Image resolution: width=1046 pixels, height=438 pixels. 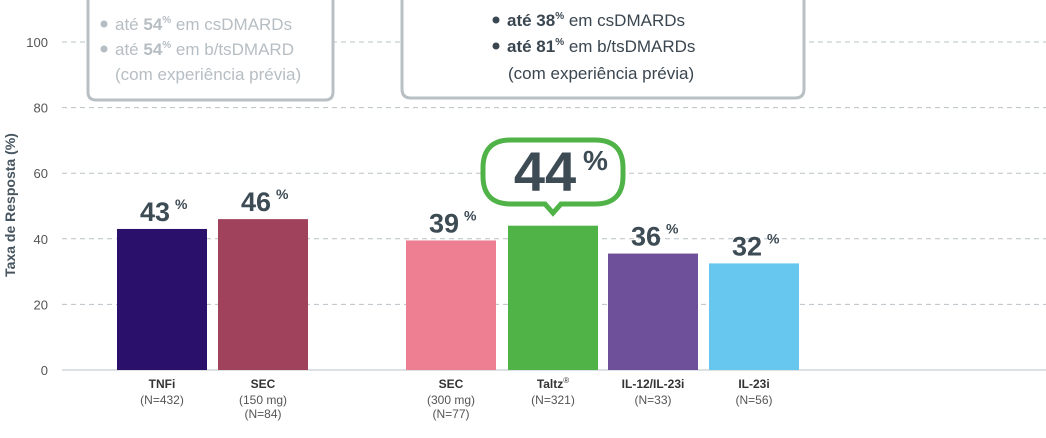 What do you see at coordinates (753, 384) in the screenshot?
I see `x-tick-label: IL-23i` at bounding box center [753, 384].